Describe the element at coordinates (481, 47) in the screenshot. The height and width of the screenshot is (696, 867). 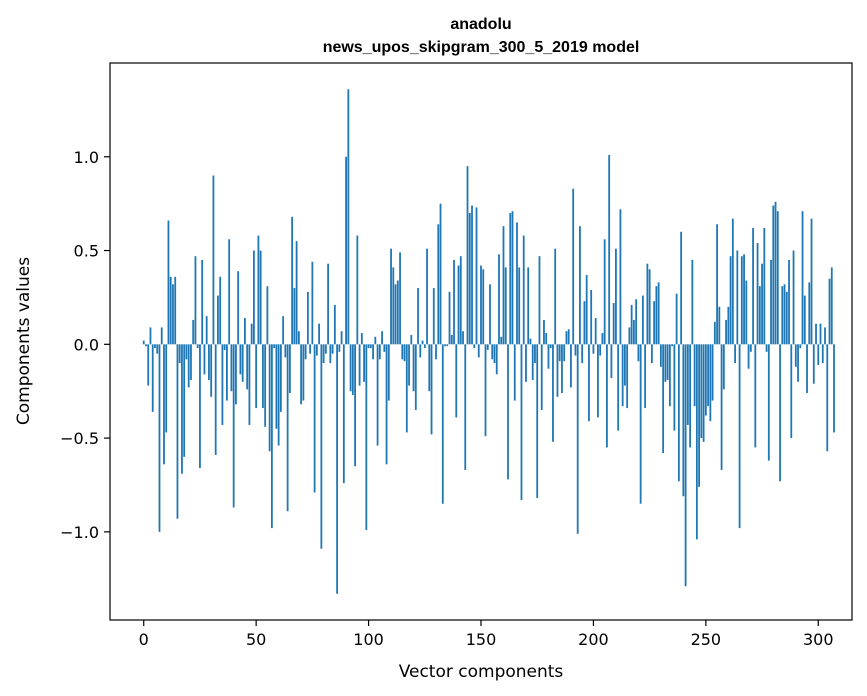
I see `chart-title-line2: news_upos_skipgram_300_5_2019 model` at that location.